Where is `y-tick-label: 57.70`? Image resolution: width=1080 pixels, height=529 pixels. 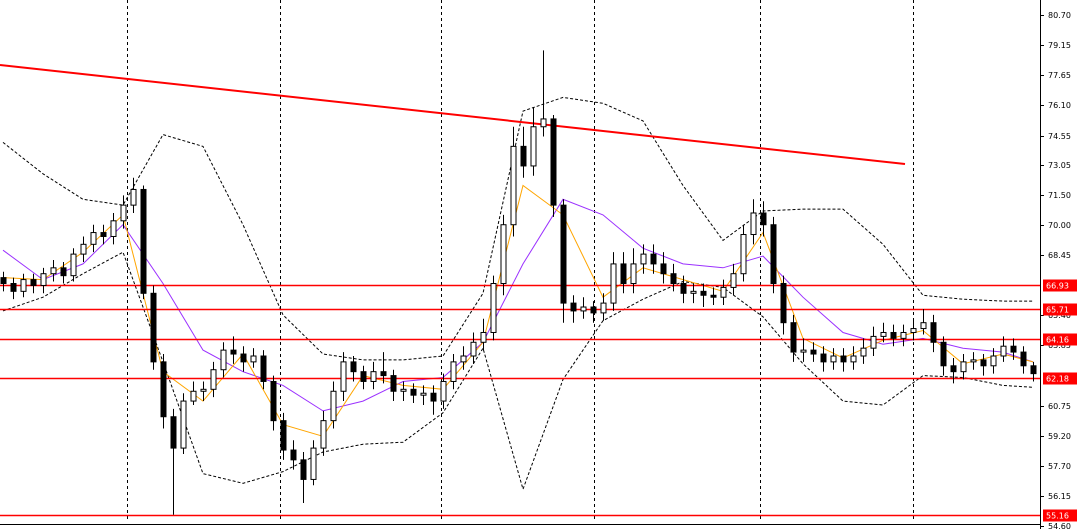 y-tick-label: 57.70 is located at coordinates (1059, 466).